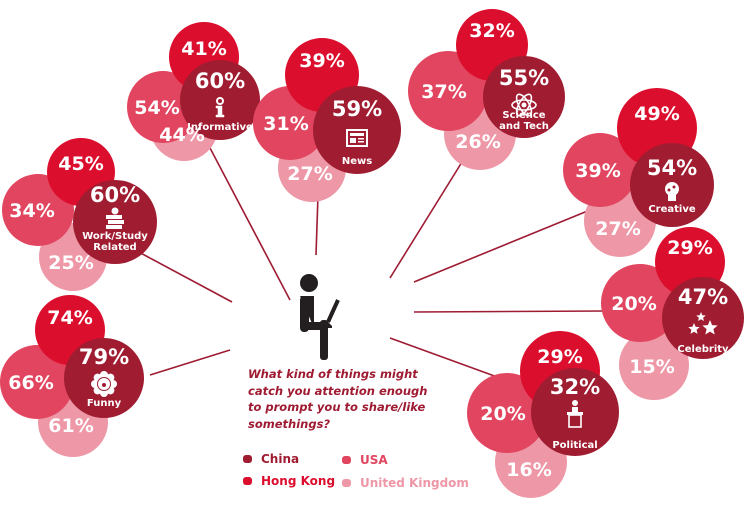 This screenshot has height=519, width=750. What do you see at coordinates (524, 126) in the screenshot?
I see `category-label: and Tech` at bounding box center [524, 126].